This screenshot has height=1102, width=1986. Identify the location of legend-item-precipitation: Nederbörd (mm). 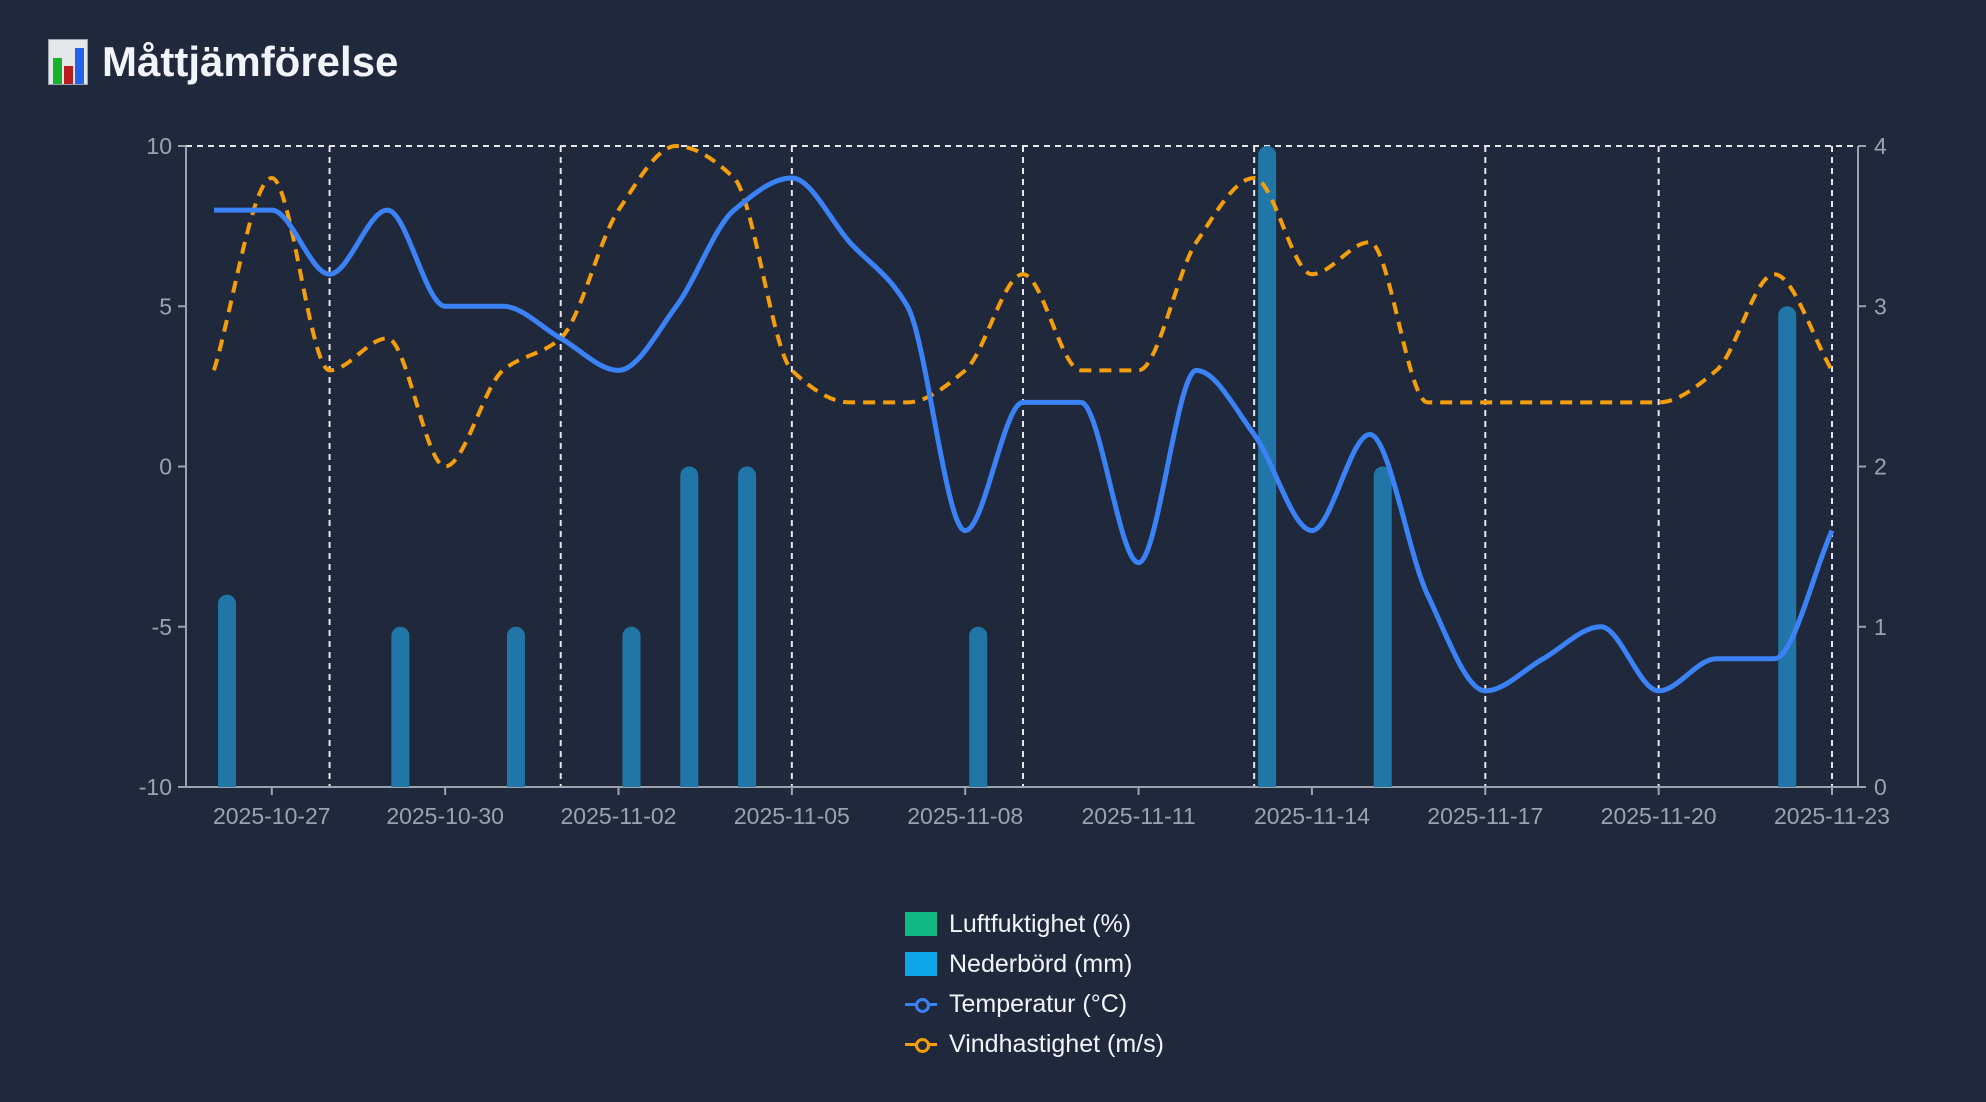
(1034, 964).